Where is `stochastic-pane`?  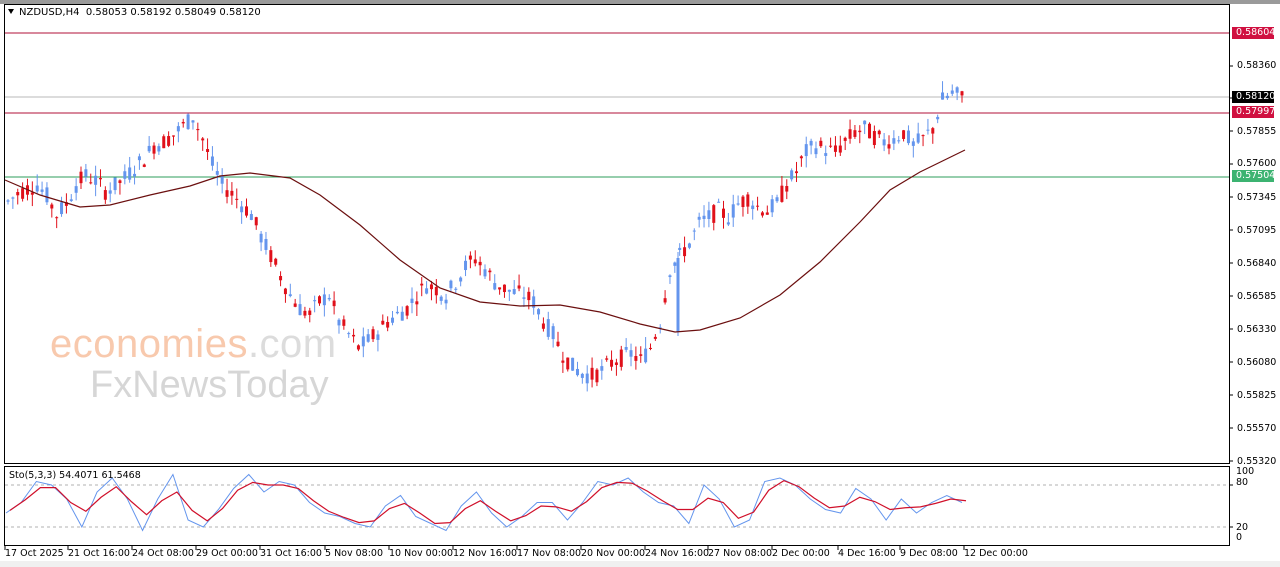 stochastic-pane is located at coordinates (617, 506).